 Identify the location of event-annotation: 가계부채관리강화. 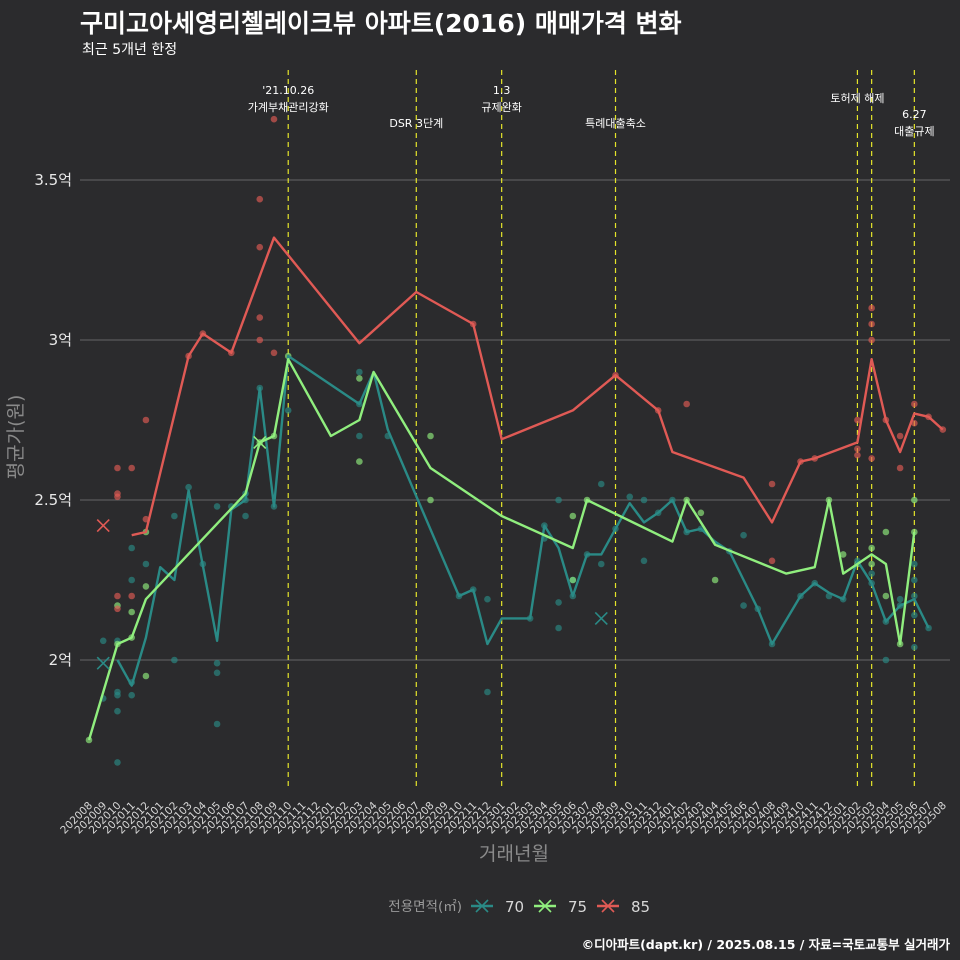
(288, 107).